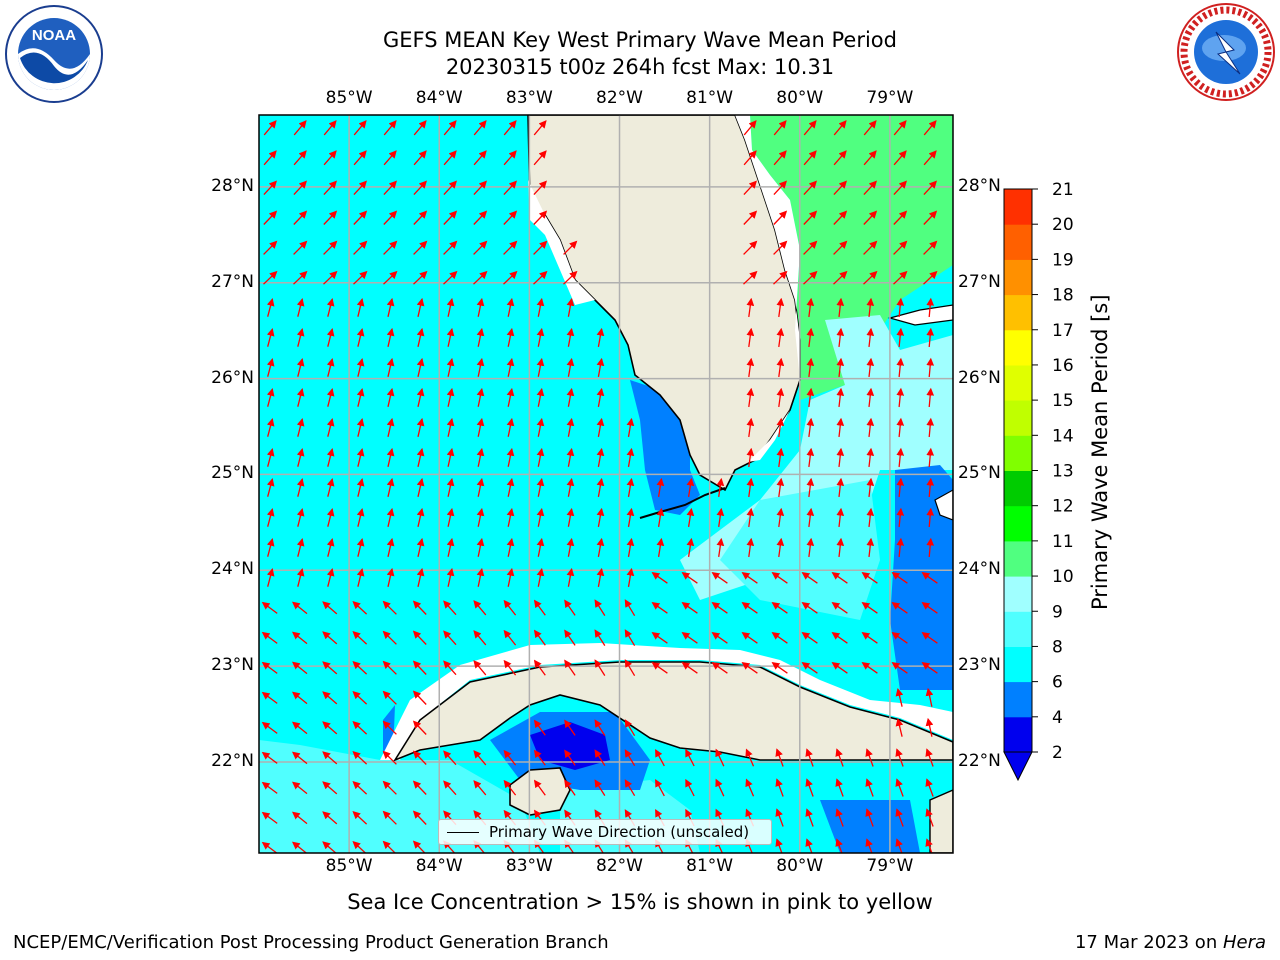 Image resolution: width=1280 pixels, height=960 pixels. I want to click on noaa-logo-text: NOAA, so click(54, 35).